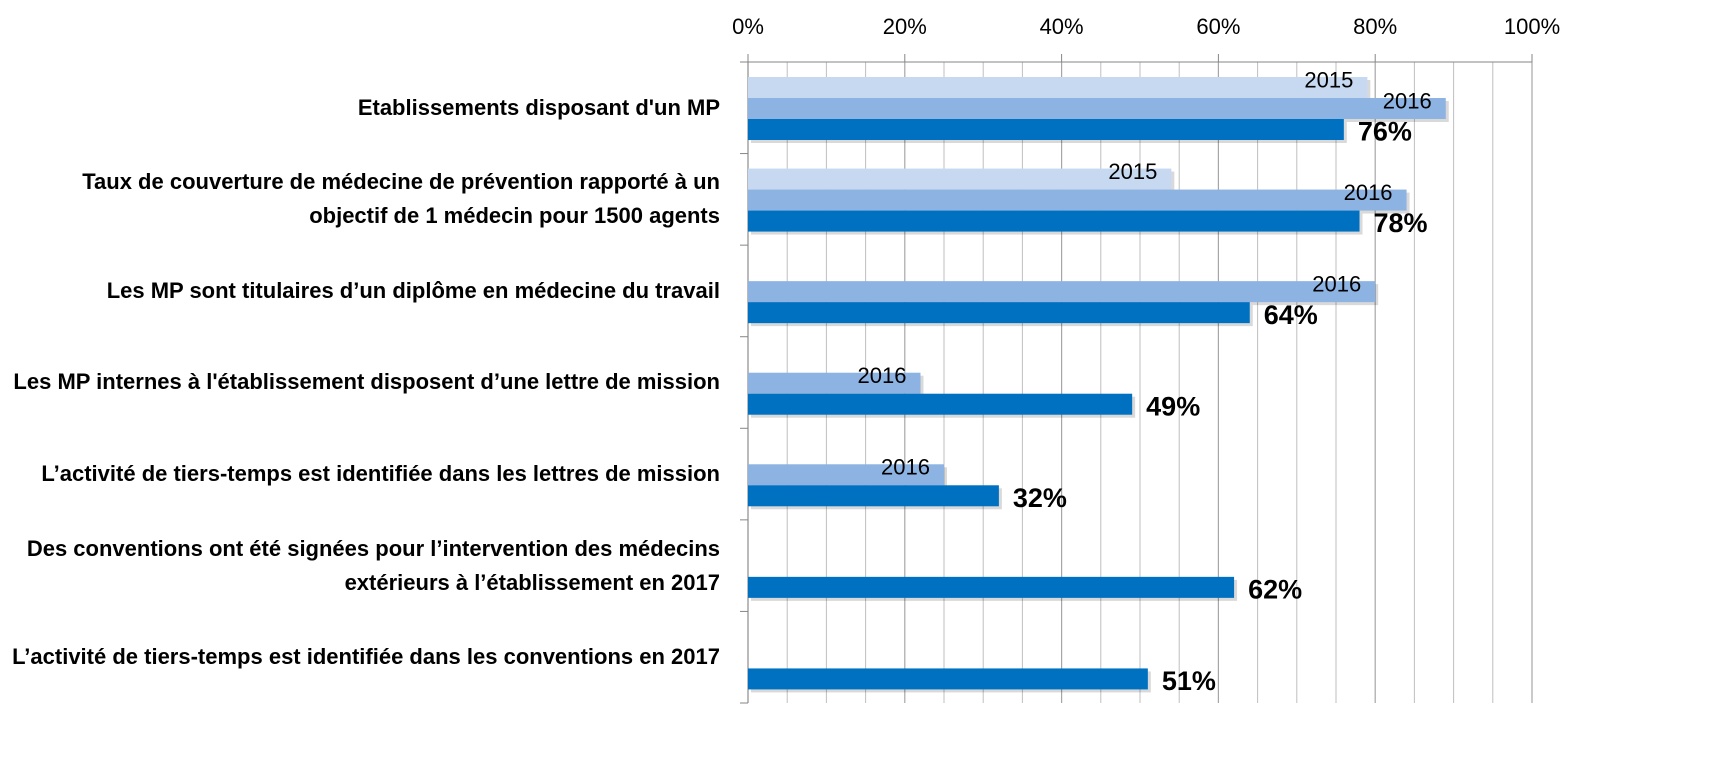  I want to click on x-tick-label: 80%, so click(1375, 26).